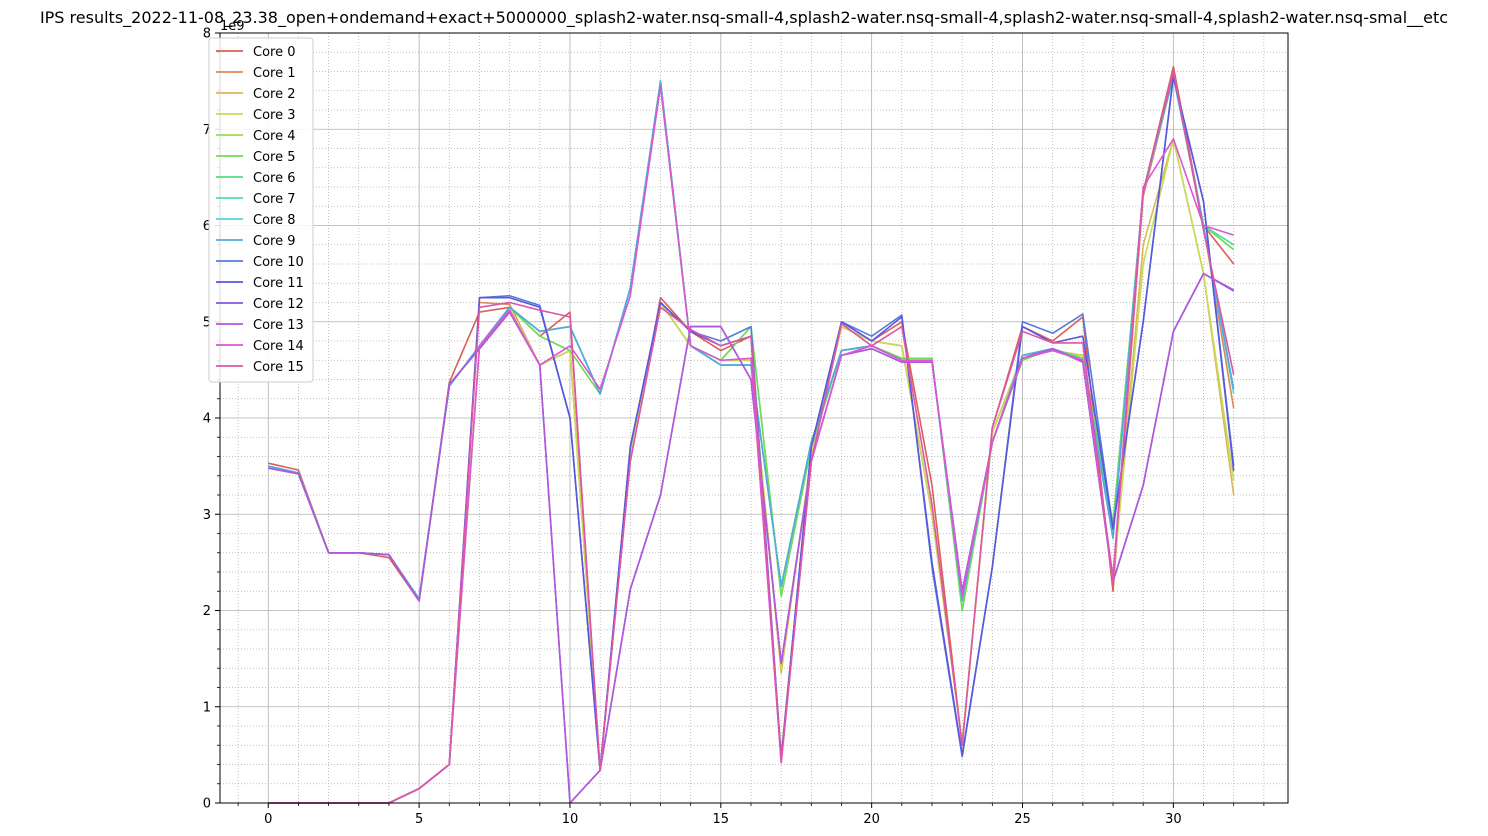 The image size is (1488, 836). What do you see at coordinates (278, 262) in the screenshot?
I see `legend-label: Core 10` at bounding box center [278, 262].